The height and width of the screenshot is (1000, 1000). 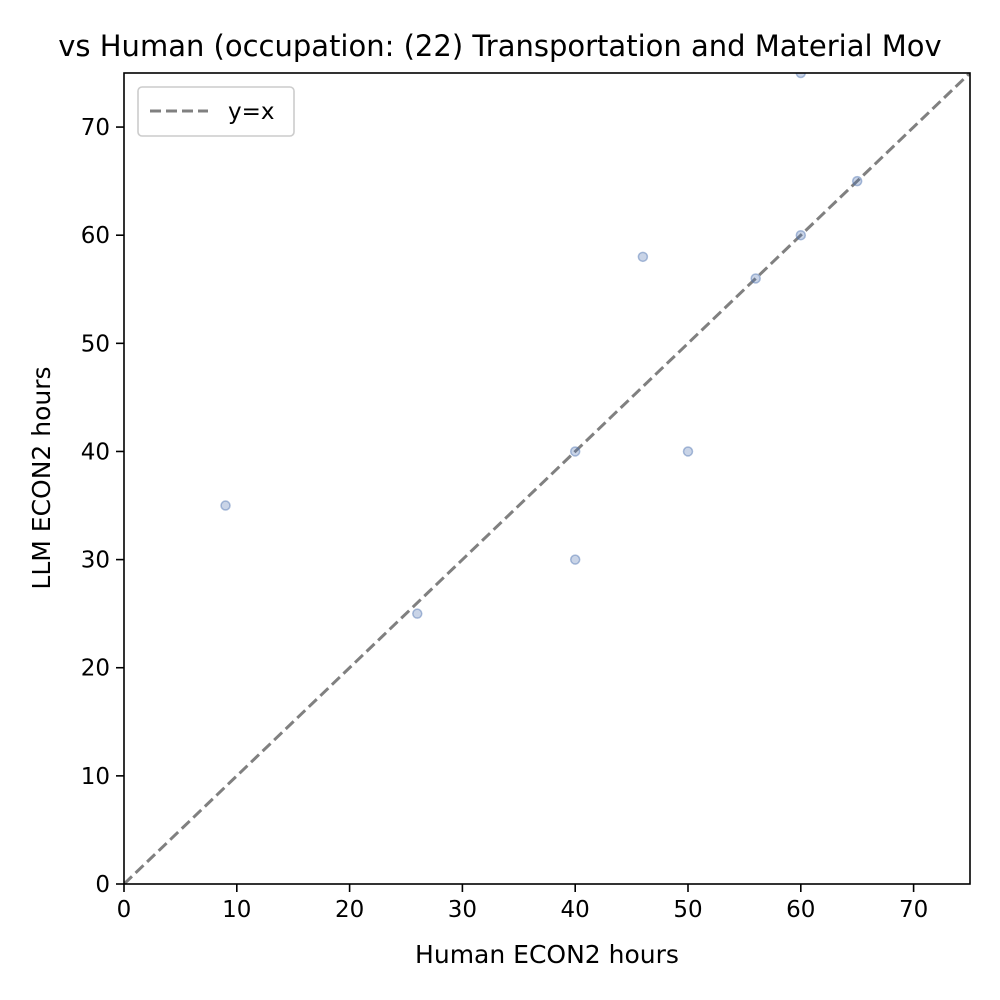 I want to click on x-axis: 0 10 20 30 40 50 60 70, so click(x=522, y=903).